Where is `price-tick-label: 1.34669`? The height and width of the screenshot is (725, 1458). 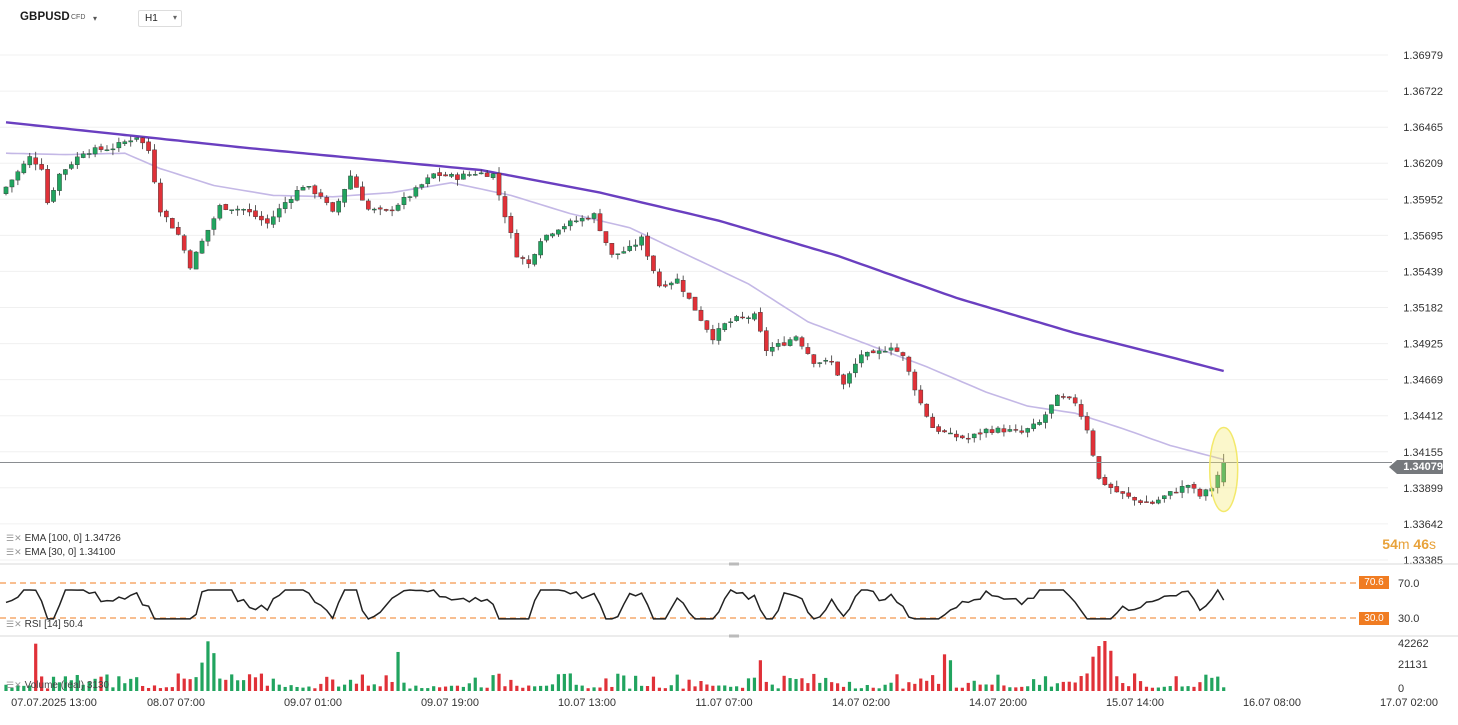 price-tick-label: 1.34669 is located at coordinates (1423, 381).